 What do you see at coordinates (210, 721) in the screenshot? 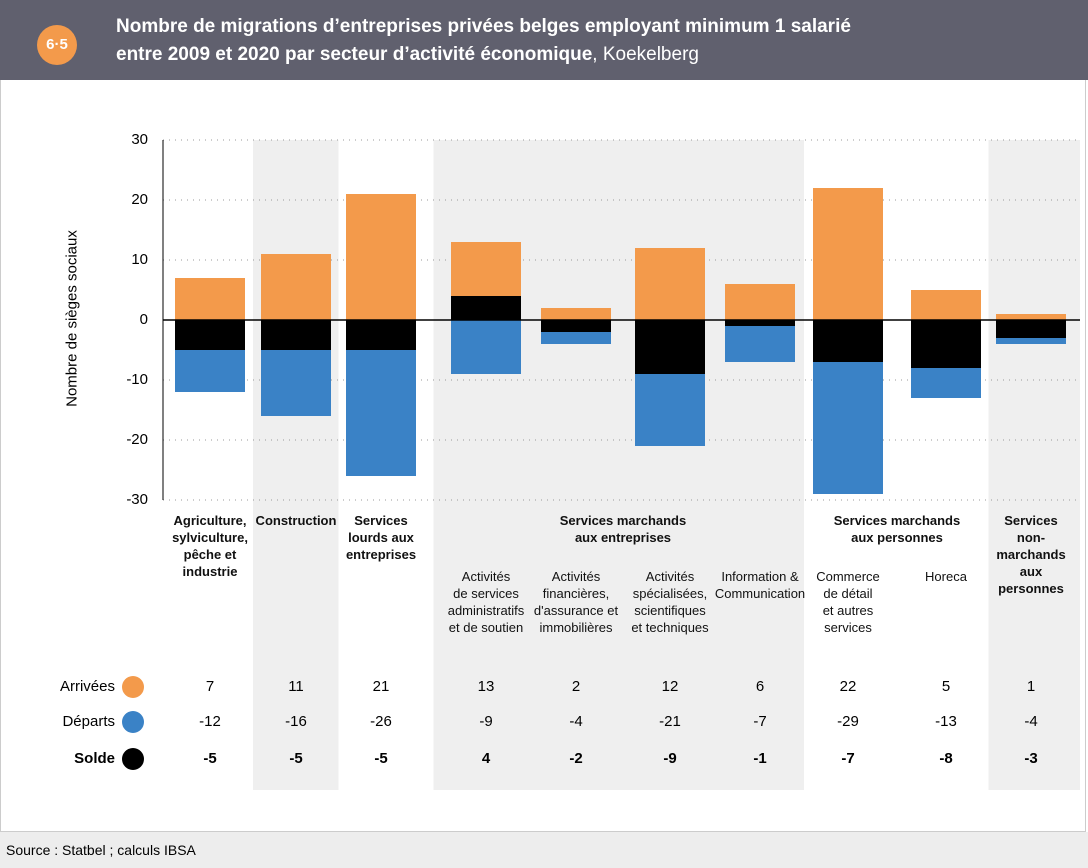
I see `value-label: -12` at bounding box center [210, 721].